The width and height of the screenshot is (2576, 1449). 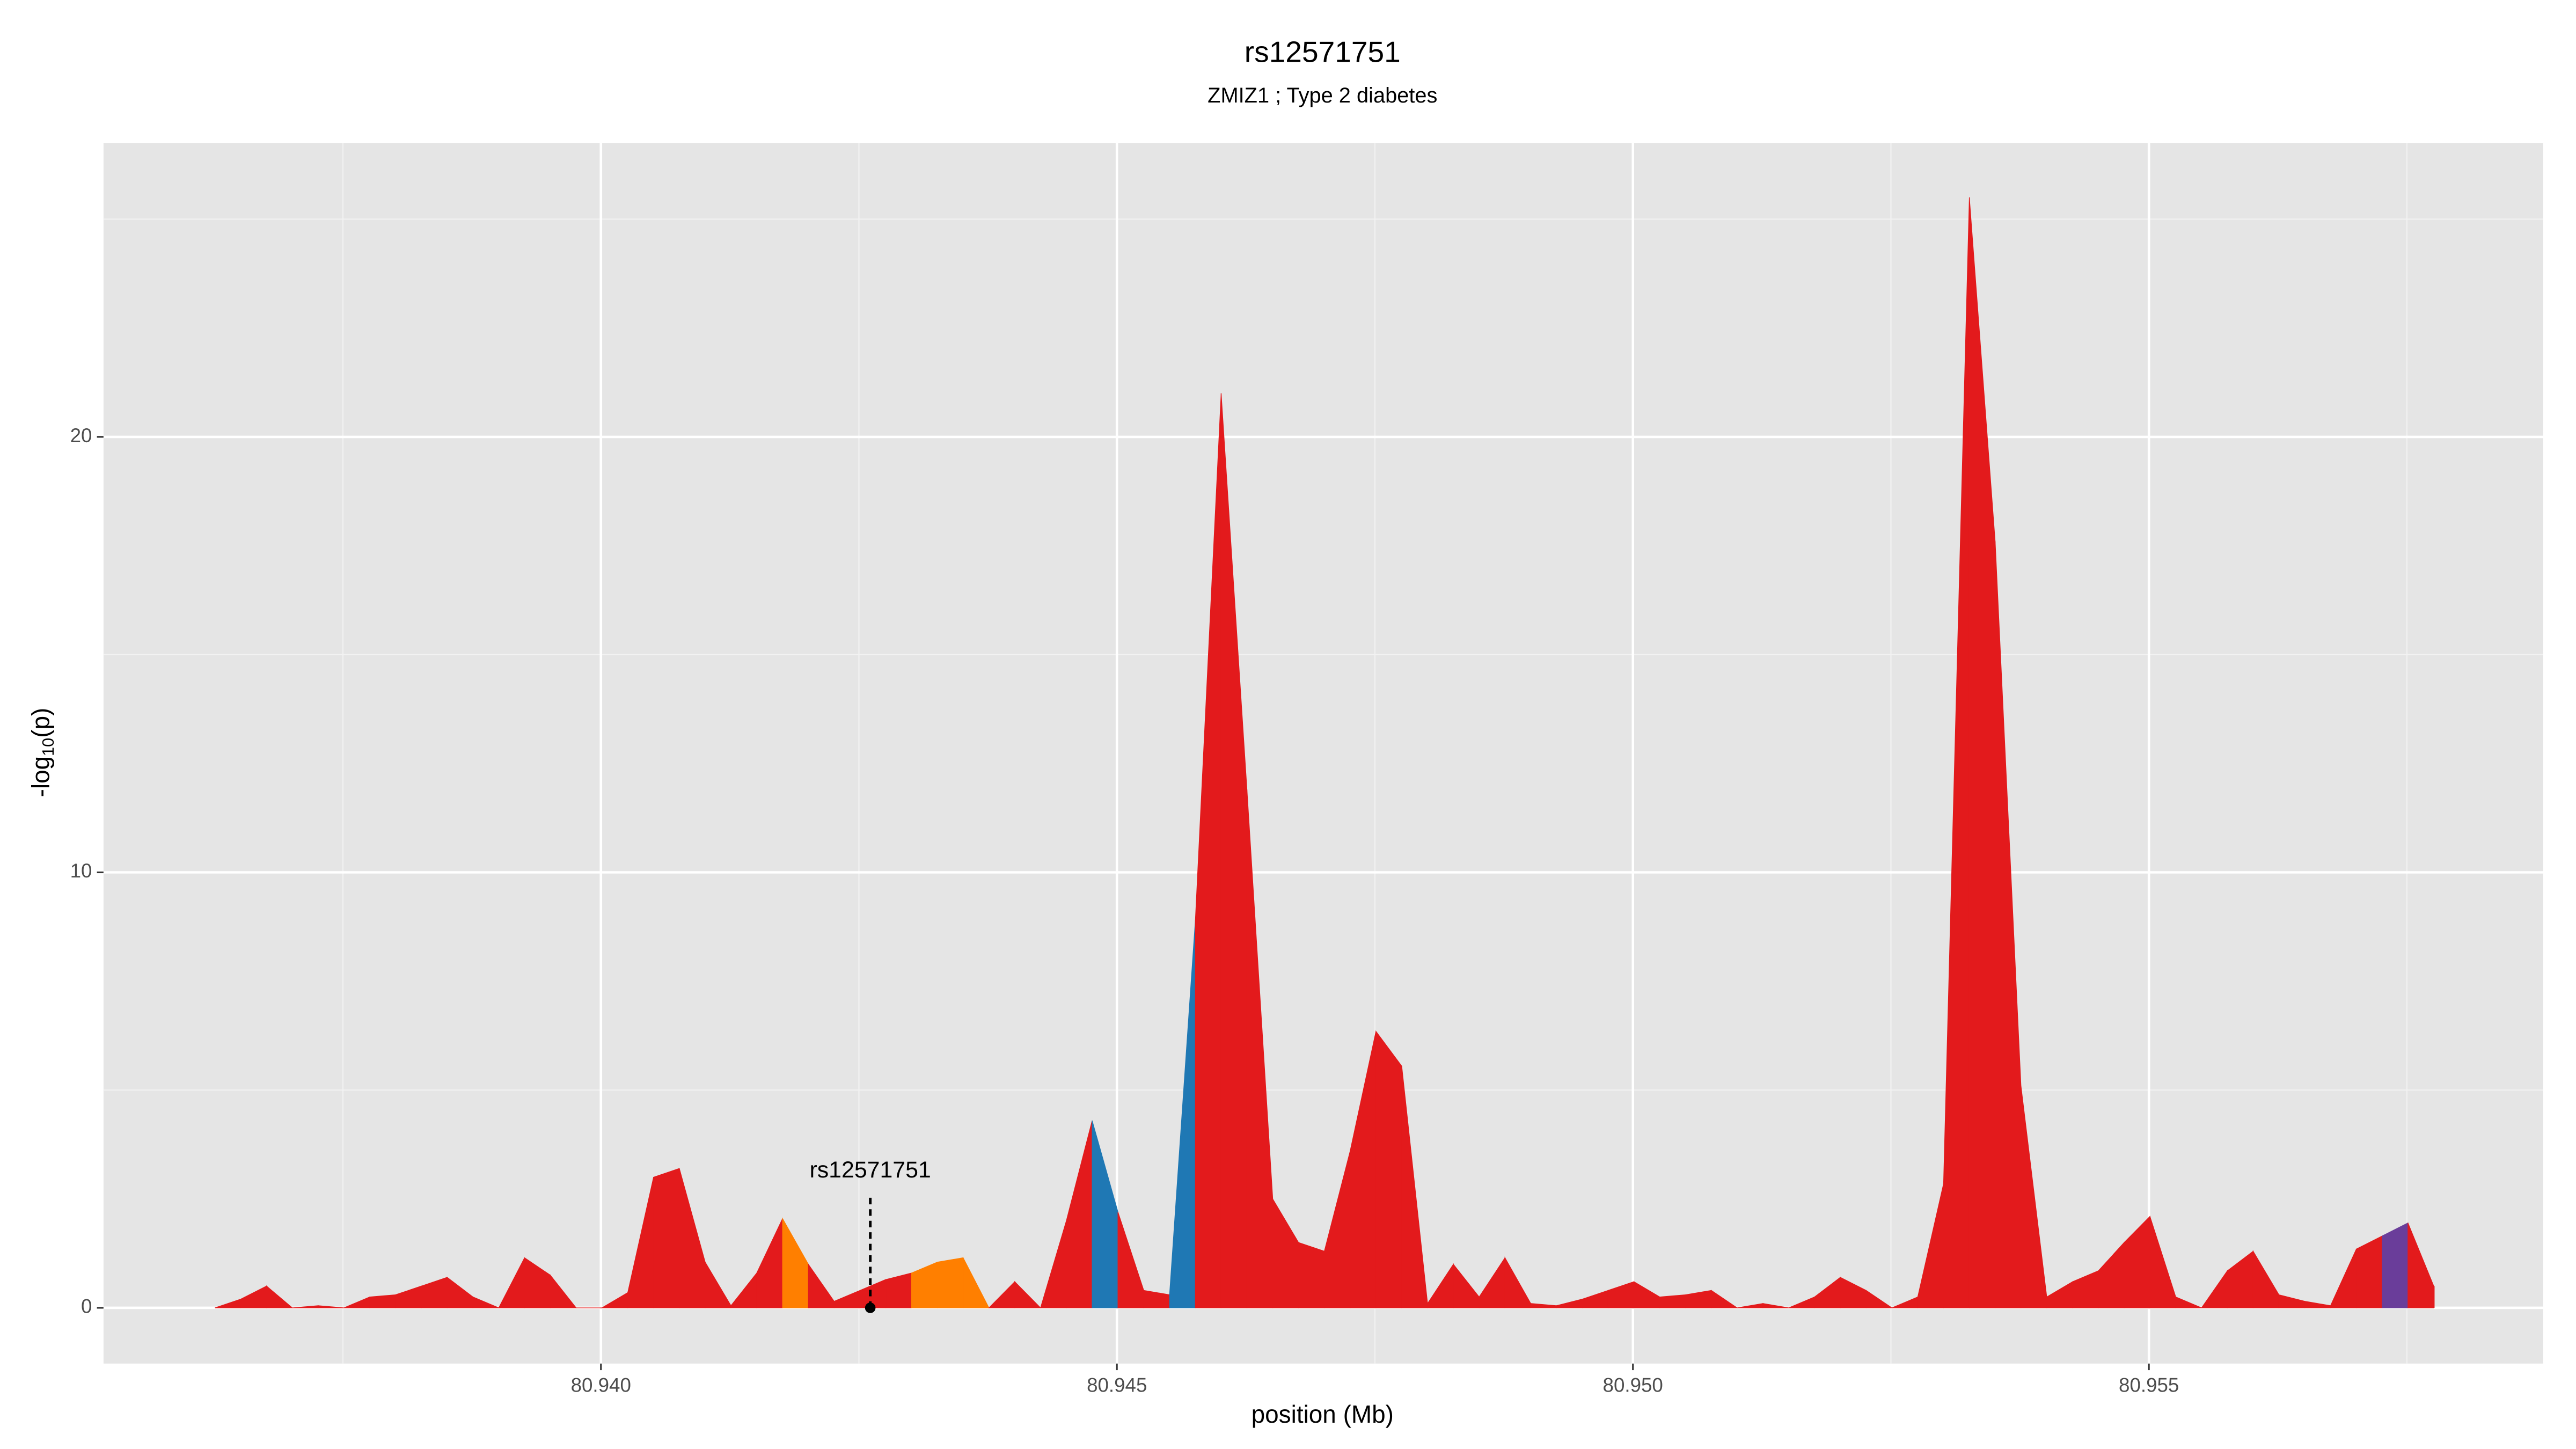 What do you see at coordinates (1633, 1385) in the screenshot?
I see `x-tick-label: 80.950` at bounding box center [1633, 1385].